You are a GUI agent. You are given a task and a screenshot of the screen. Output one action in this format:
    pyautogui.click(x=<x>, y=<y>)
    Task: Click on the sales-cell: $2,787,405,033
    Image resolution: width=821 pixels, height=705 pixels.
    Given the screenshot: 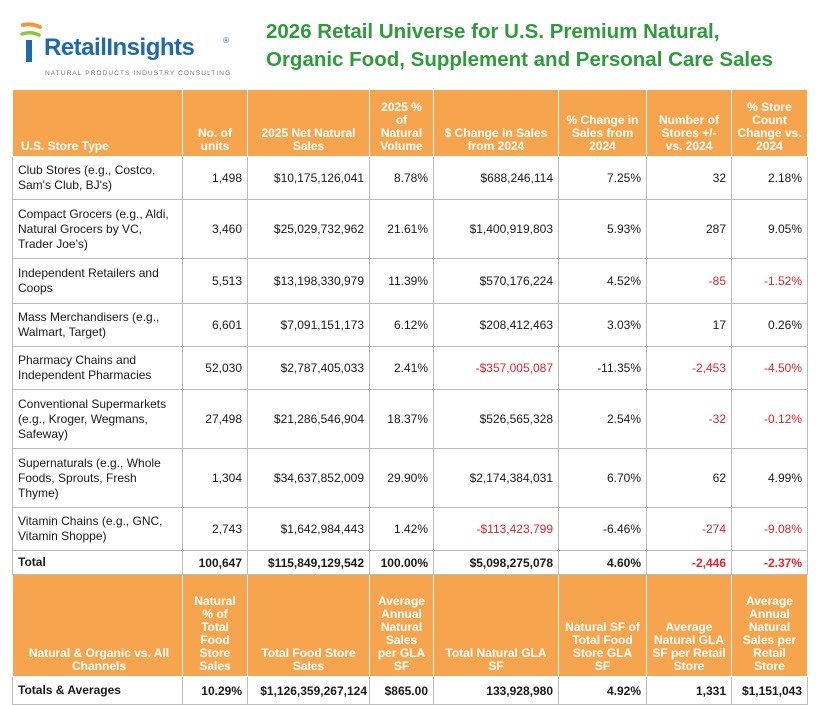 What is the action you would take?
    pyautogui.click(x=308, y=368)
    